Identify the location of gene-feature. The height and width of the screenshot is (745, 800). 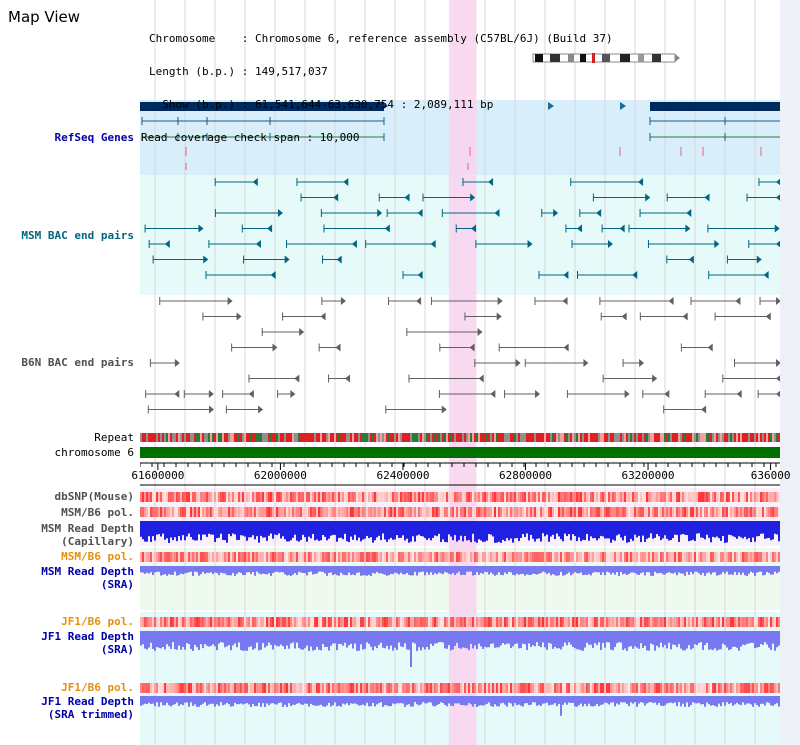
(715, 106).